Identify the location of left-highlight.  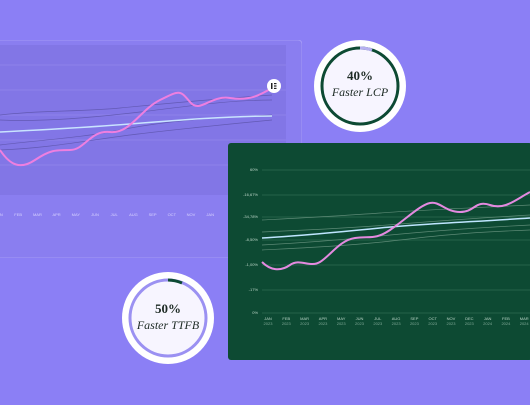
(136, 127).